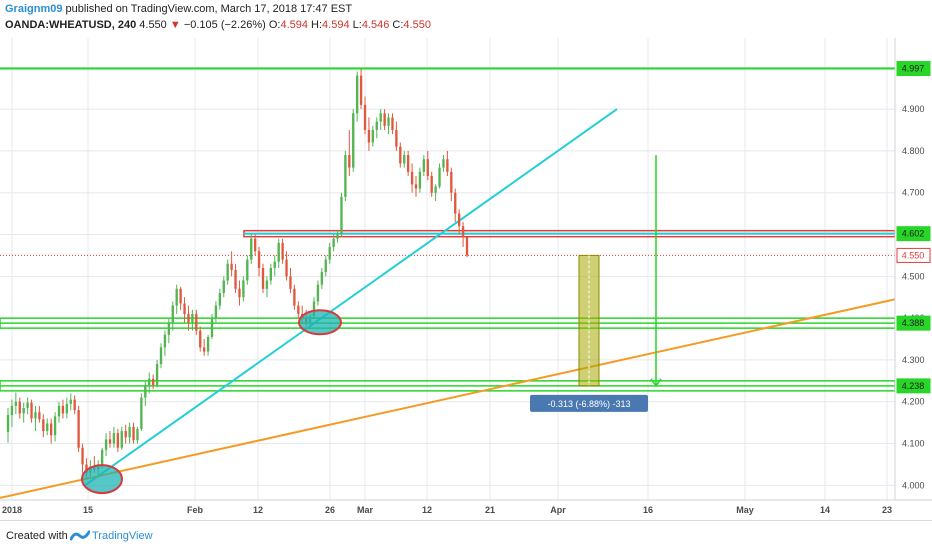  Describe the element at coordinates (588, 404) in the screenshot. I see `measure-label: -0.313 (-6.88%) -313` at that location.